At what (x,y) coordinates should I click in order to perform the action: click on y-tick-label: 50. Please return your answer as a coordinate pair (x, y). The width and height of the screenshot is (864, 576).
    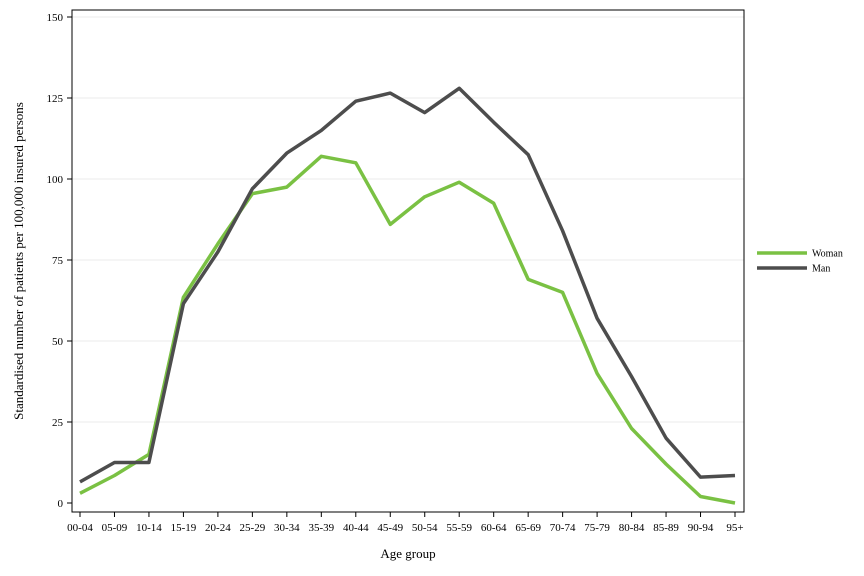
    Looking at the image, I should click on (58, 342).